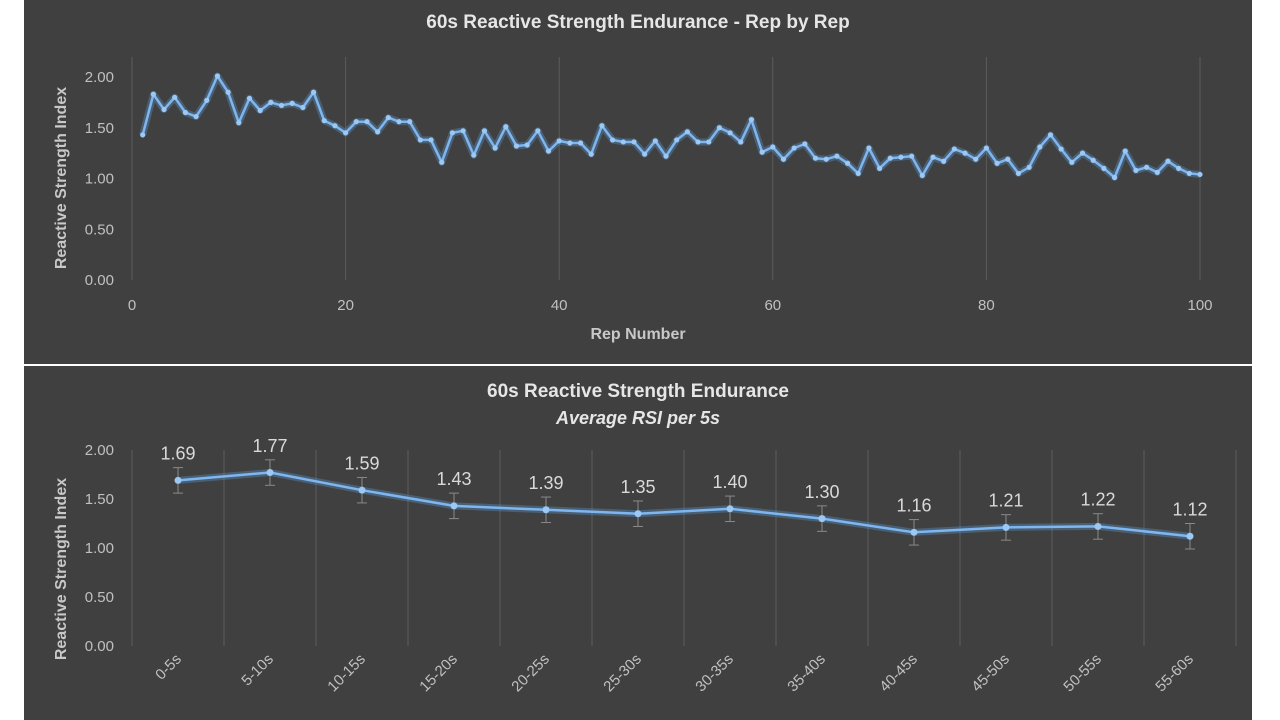  I want to click on data-label: 1.39, so click(545, 483).